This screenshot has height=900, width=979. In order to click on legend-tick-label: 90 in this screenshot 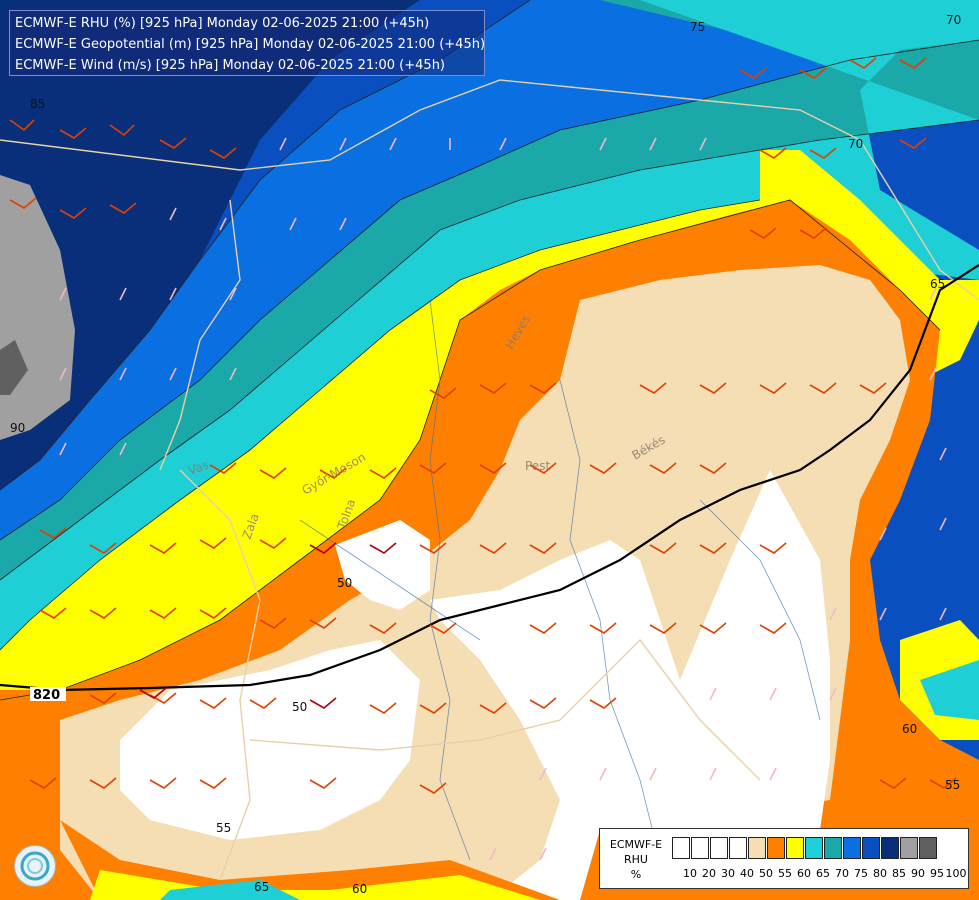, I will do `click(918, 873)`.